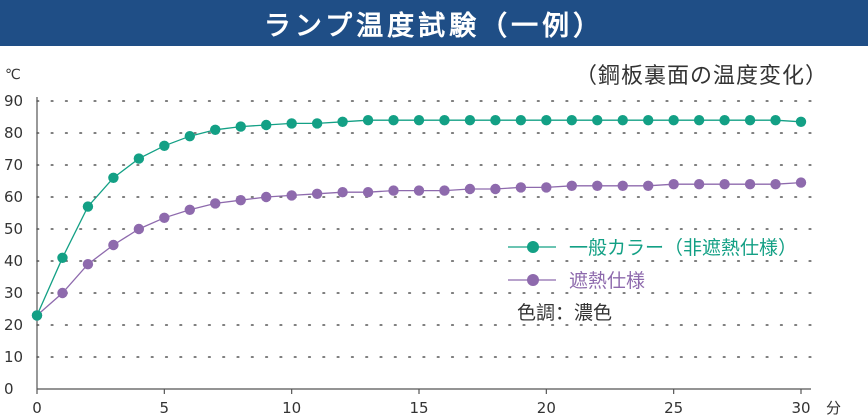  Describe the element at coordinates (607, 281) in the screenshot. I see `legend-label: 遮熱仕様` at that location.